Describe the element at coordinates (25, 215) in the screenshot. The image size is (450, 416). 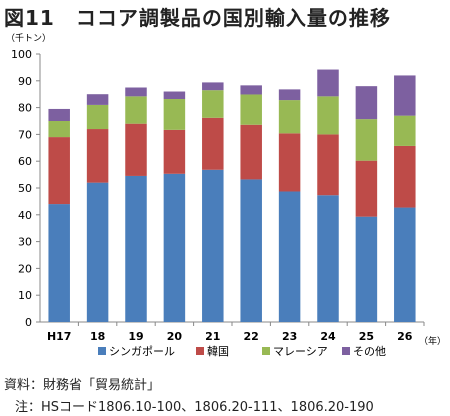
I see `y-tick-label: 40` at that location.